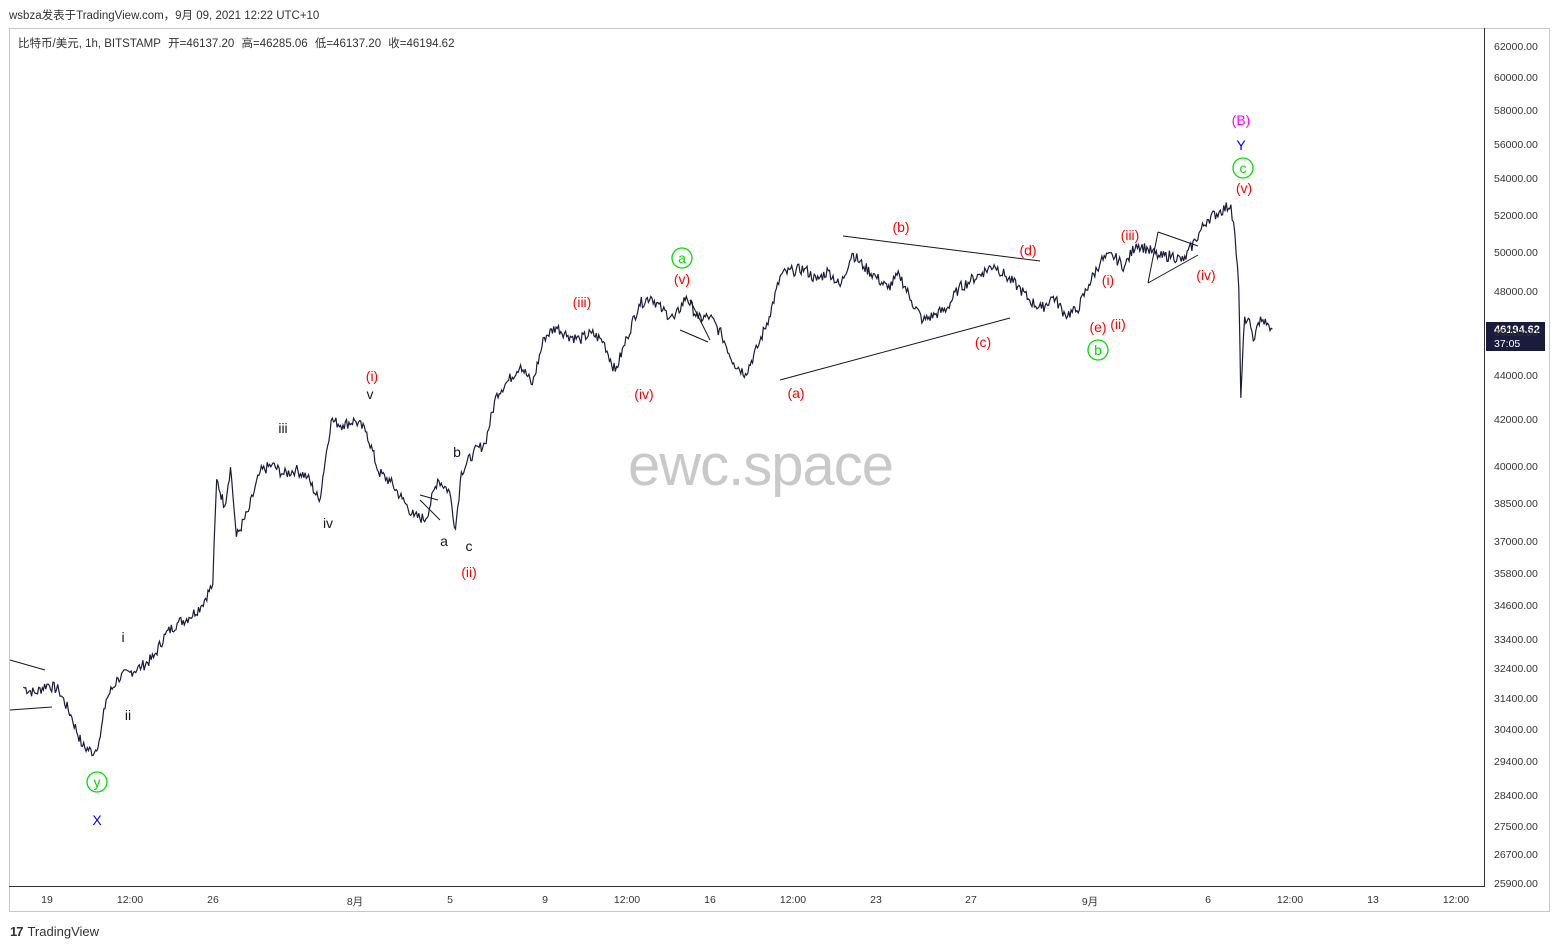  I want to click on tradingview-icon: 17, so click(17, 931).